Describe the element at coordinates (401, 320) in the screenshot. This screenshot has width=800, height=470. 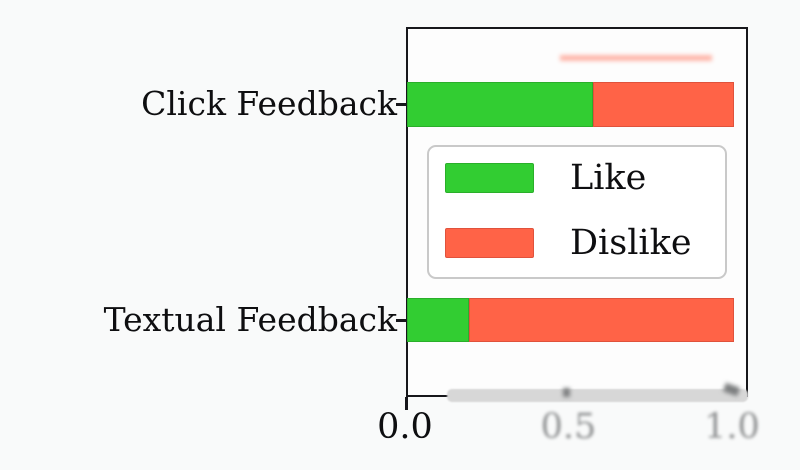
I see `y-tick-mark-textual` at that location.